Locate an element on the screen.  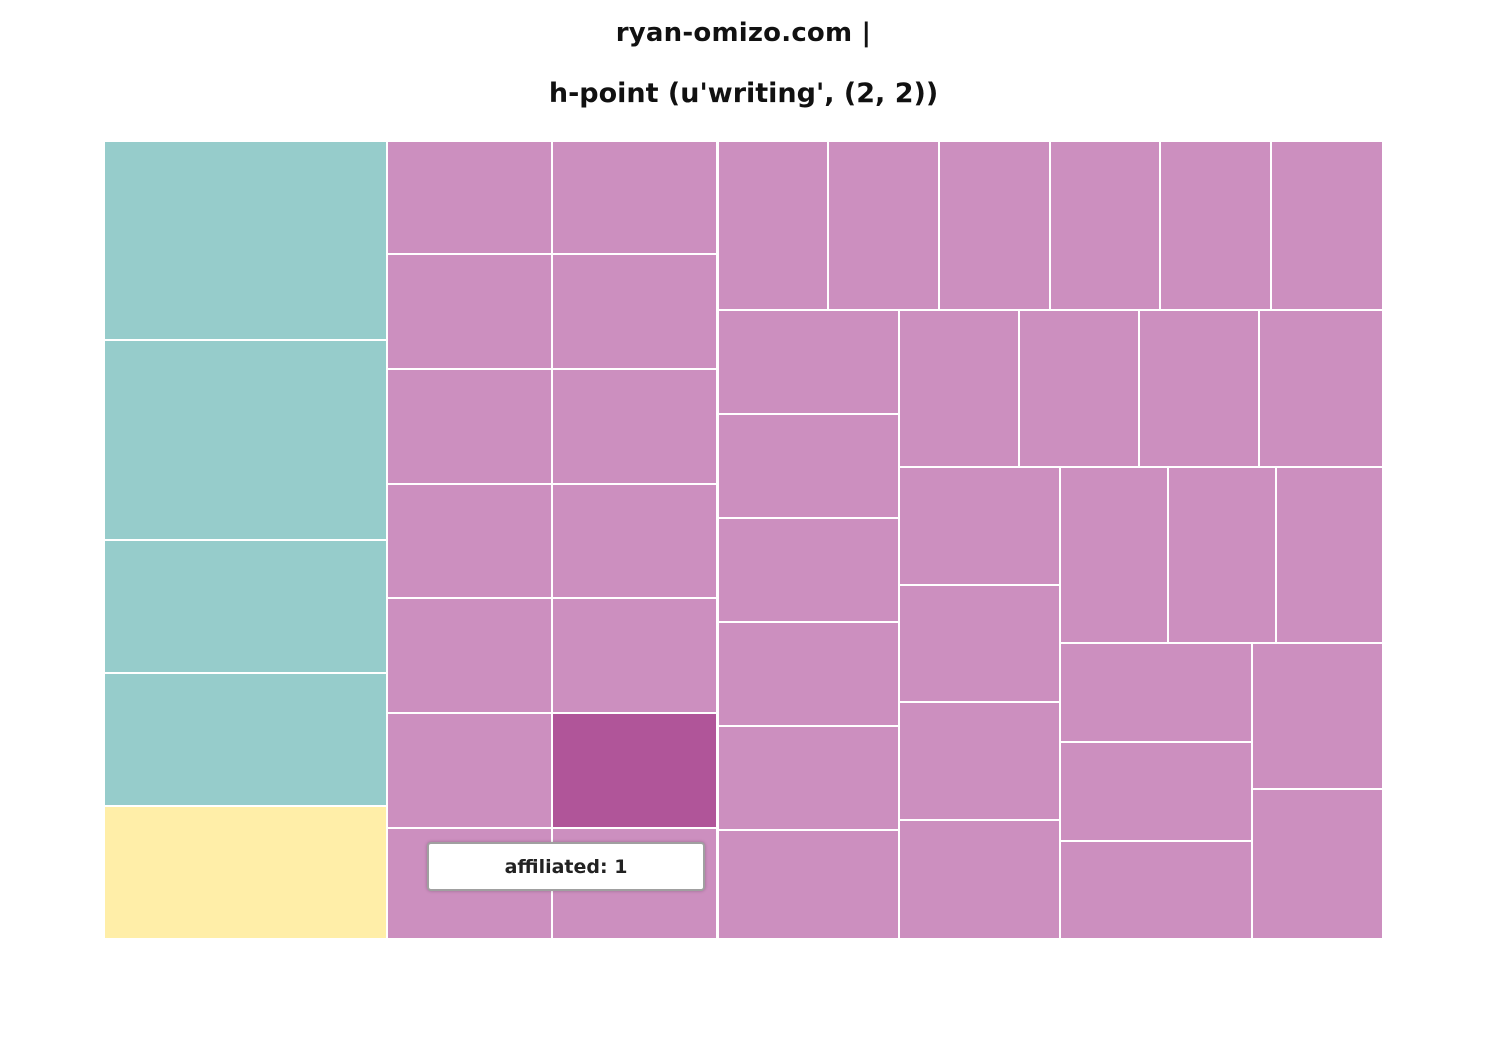
treemap-cell-hovered is located at coordinates (634, 770).